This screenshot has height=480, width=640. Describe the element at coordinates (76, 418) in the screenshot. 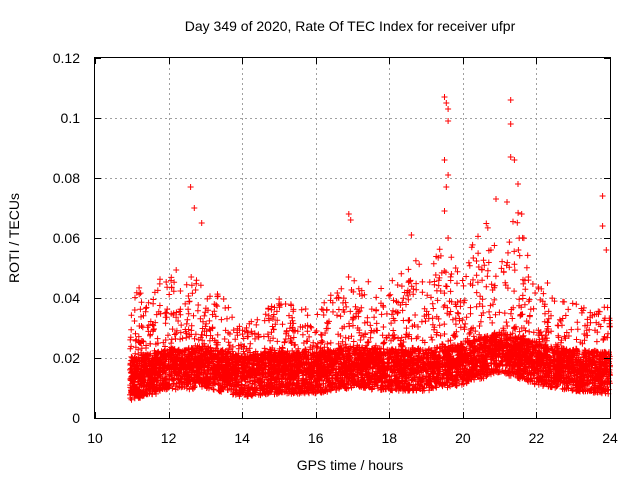

I see `y-tick-label: 0` at that location.